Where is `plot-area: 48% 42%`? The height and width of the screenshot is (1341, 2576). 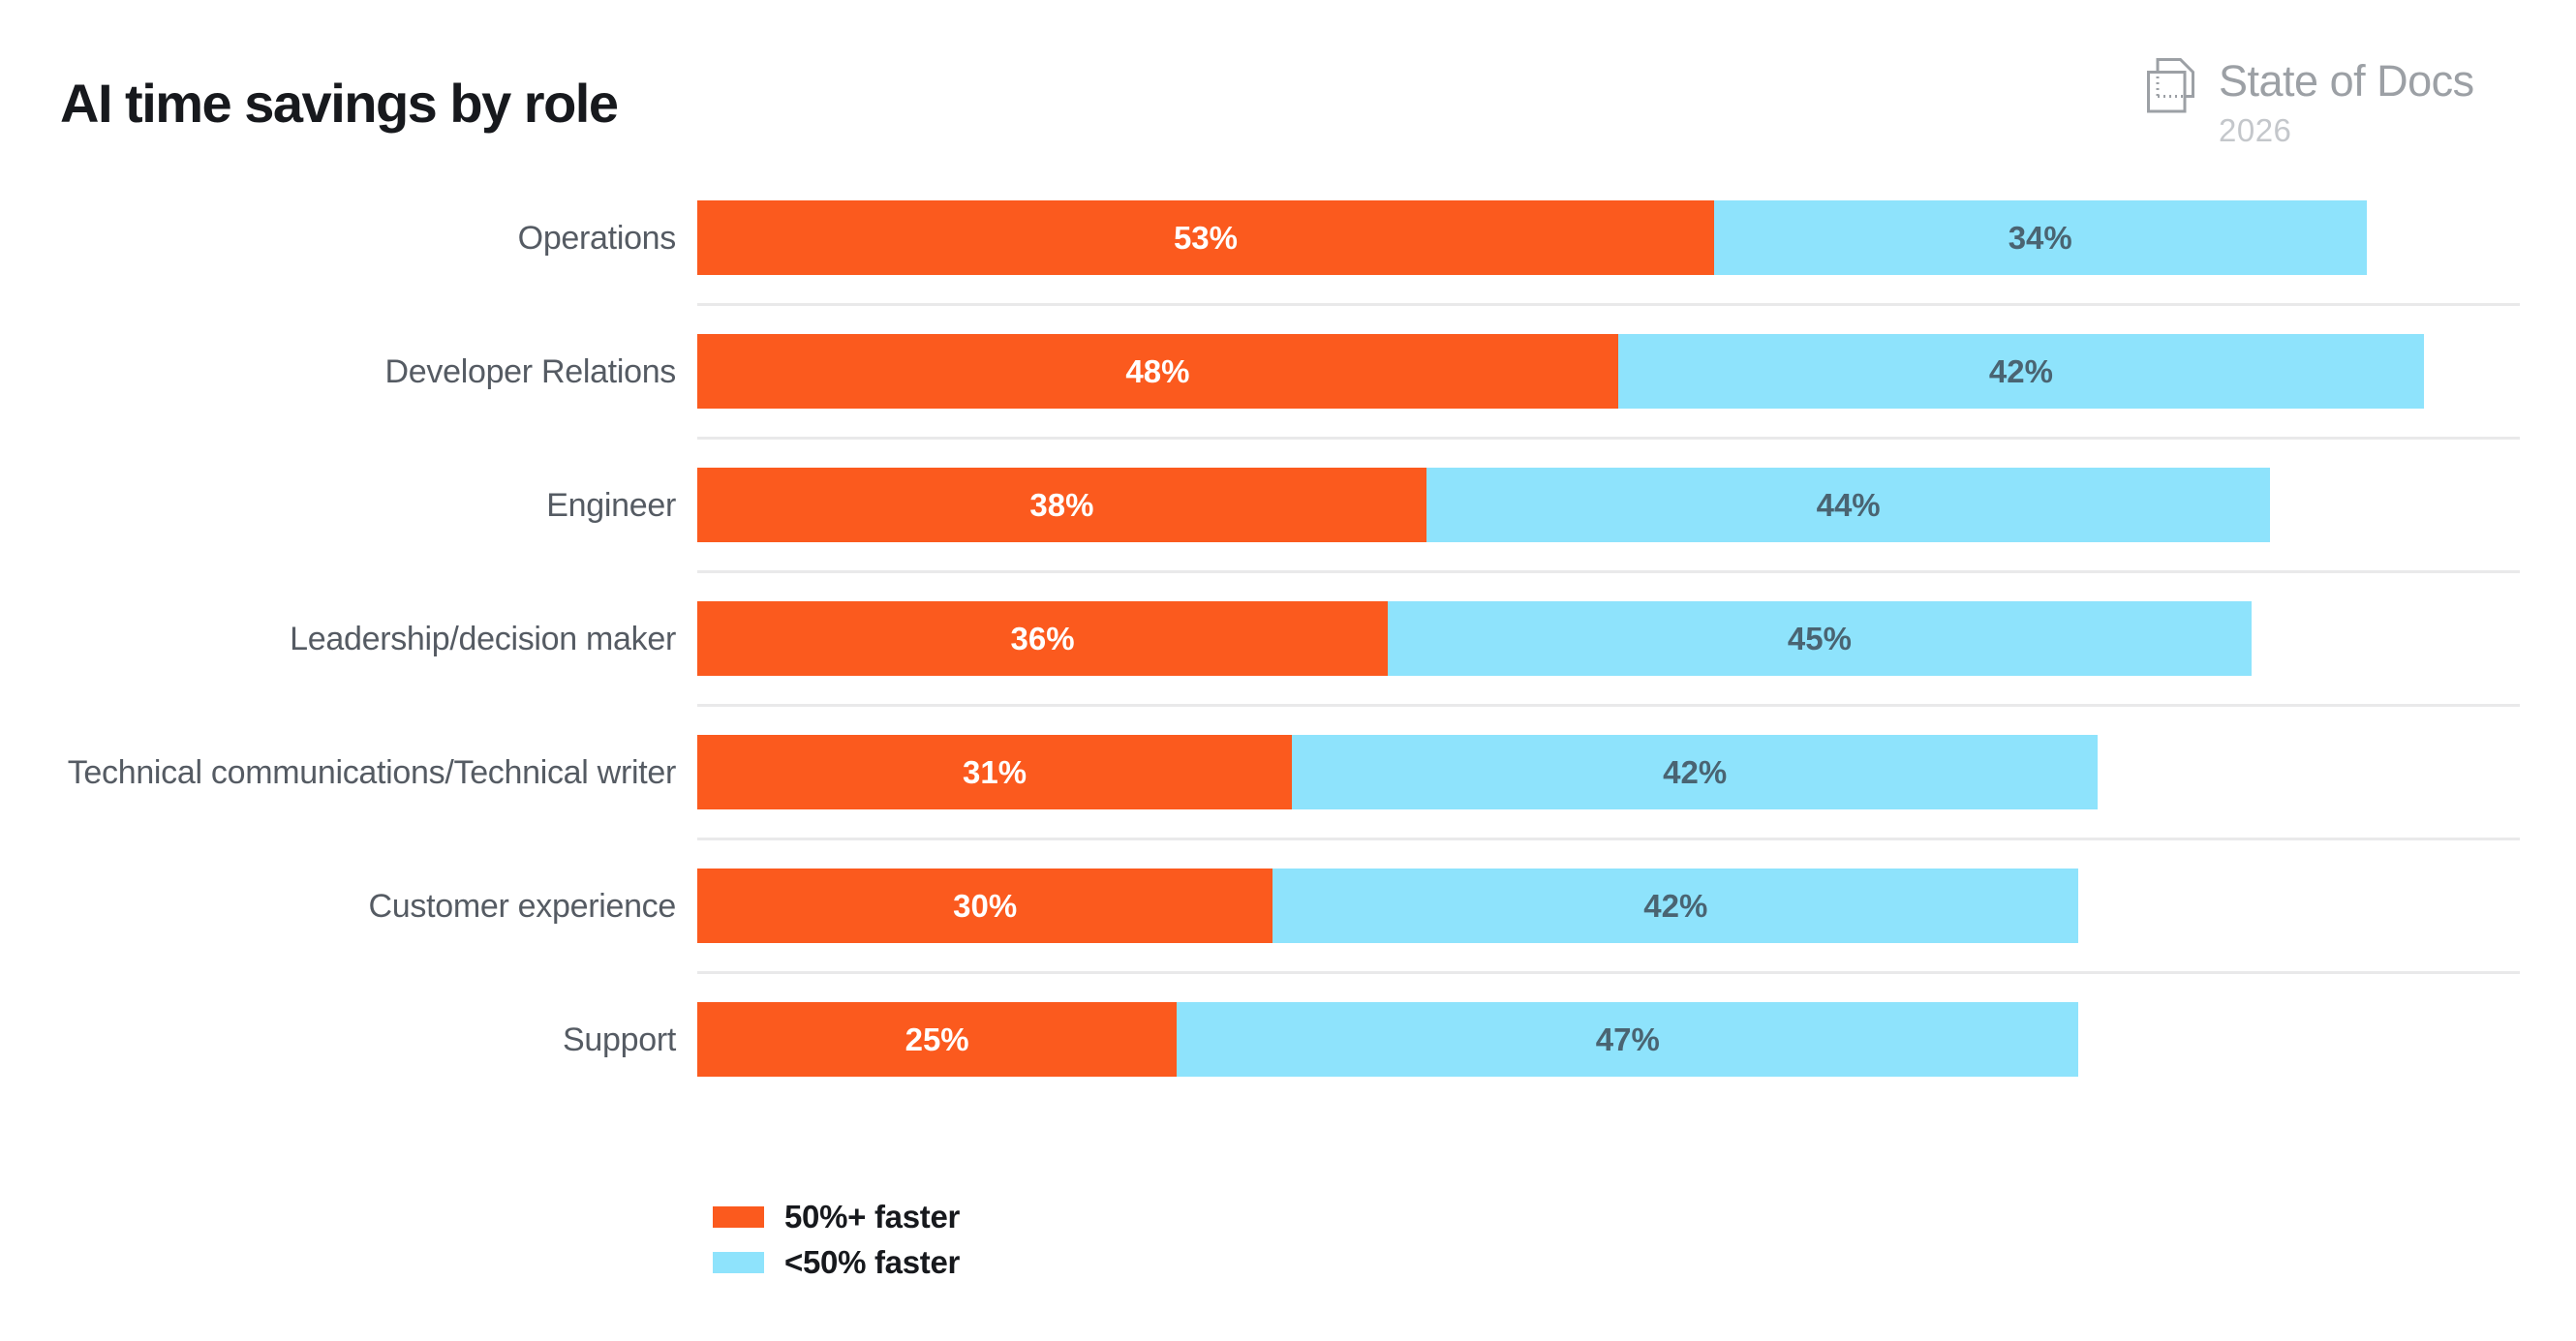 plot-area: 48% 42% is located at coordinates (1608, 372).